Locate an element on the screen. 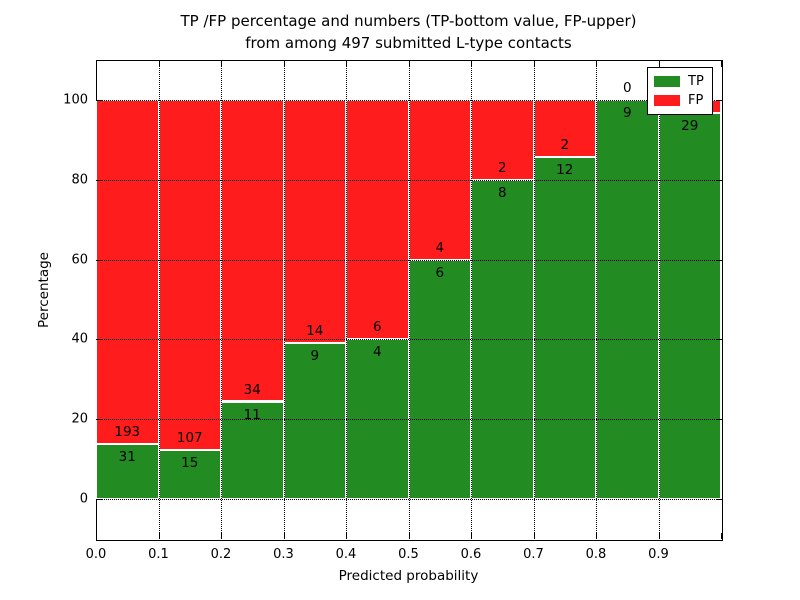 The image size is (800, 600). legend-label-tp: TP is located at coordinates (696, 81).